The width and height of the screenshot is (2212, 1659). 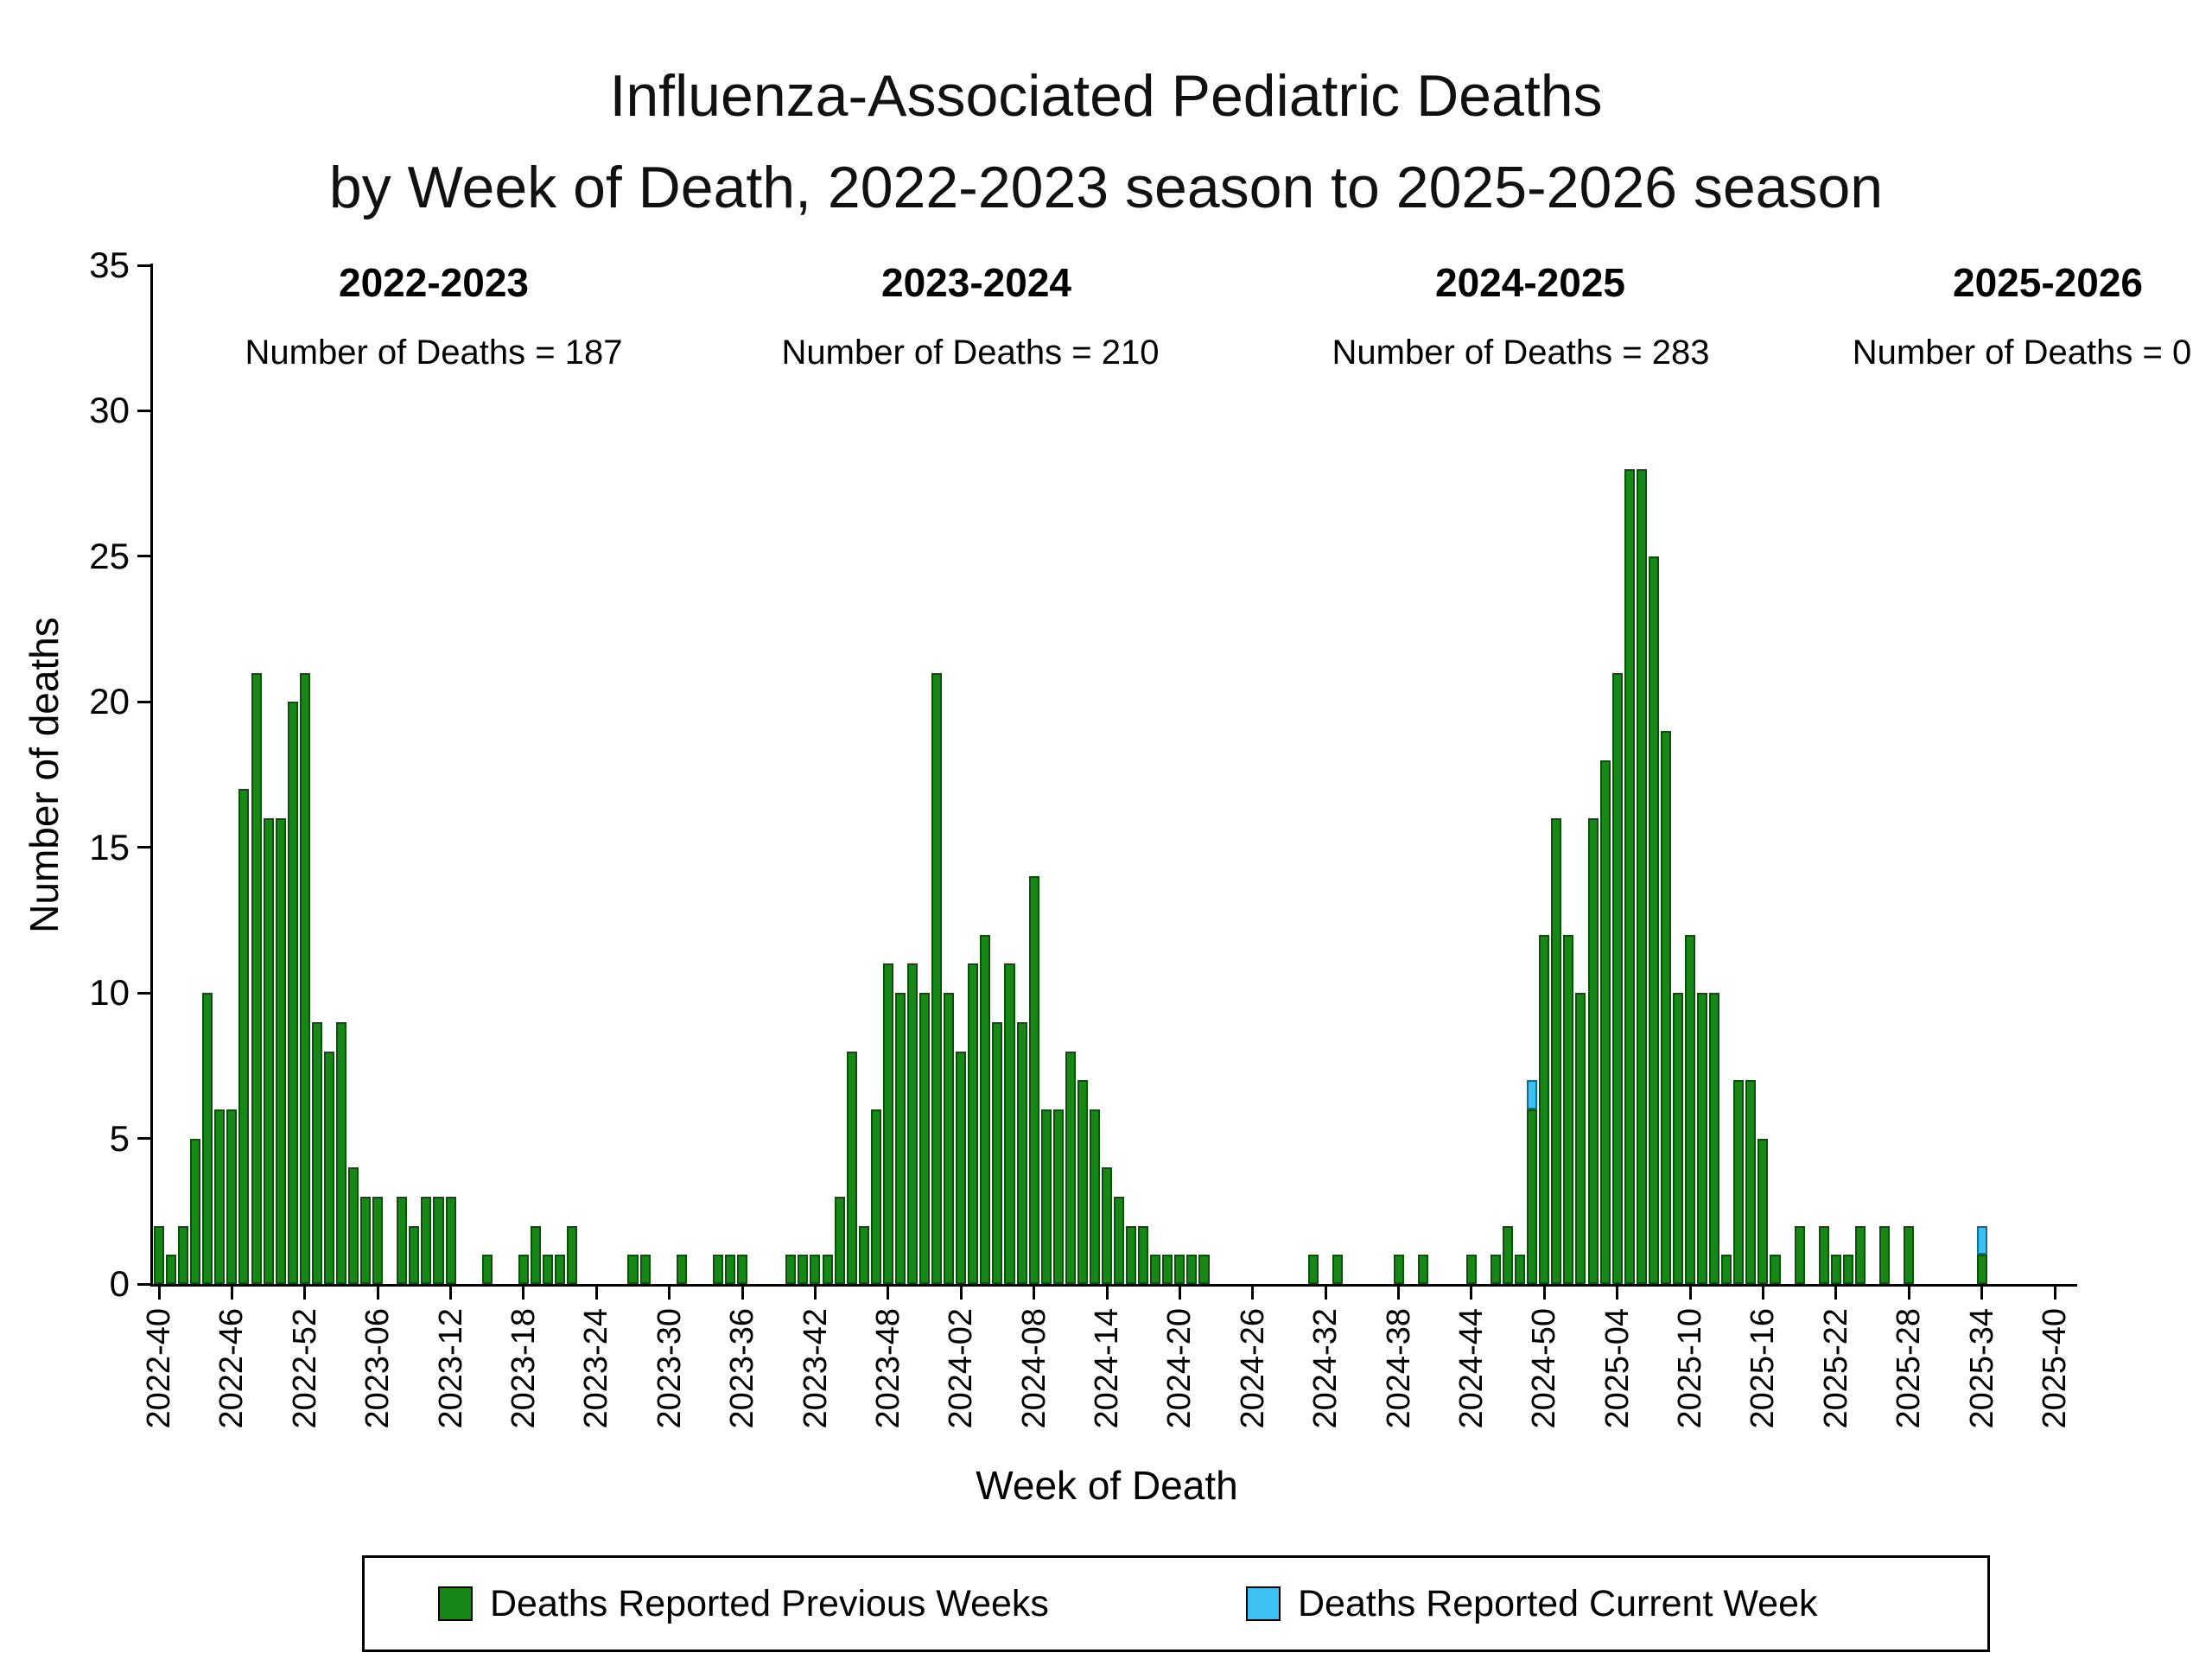 What do you see at coordinates (1033, 1368) in the screenshot?
I see `x-tick-label: 2024-08` at bounding box center [1033, 1368].